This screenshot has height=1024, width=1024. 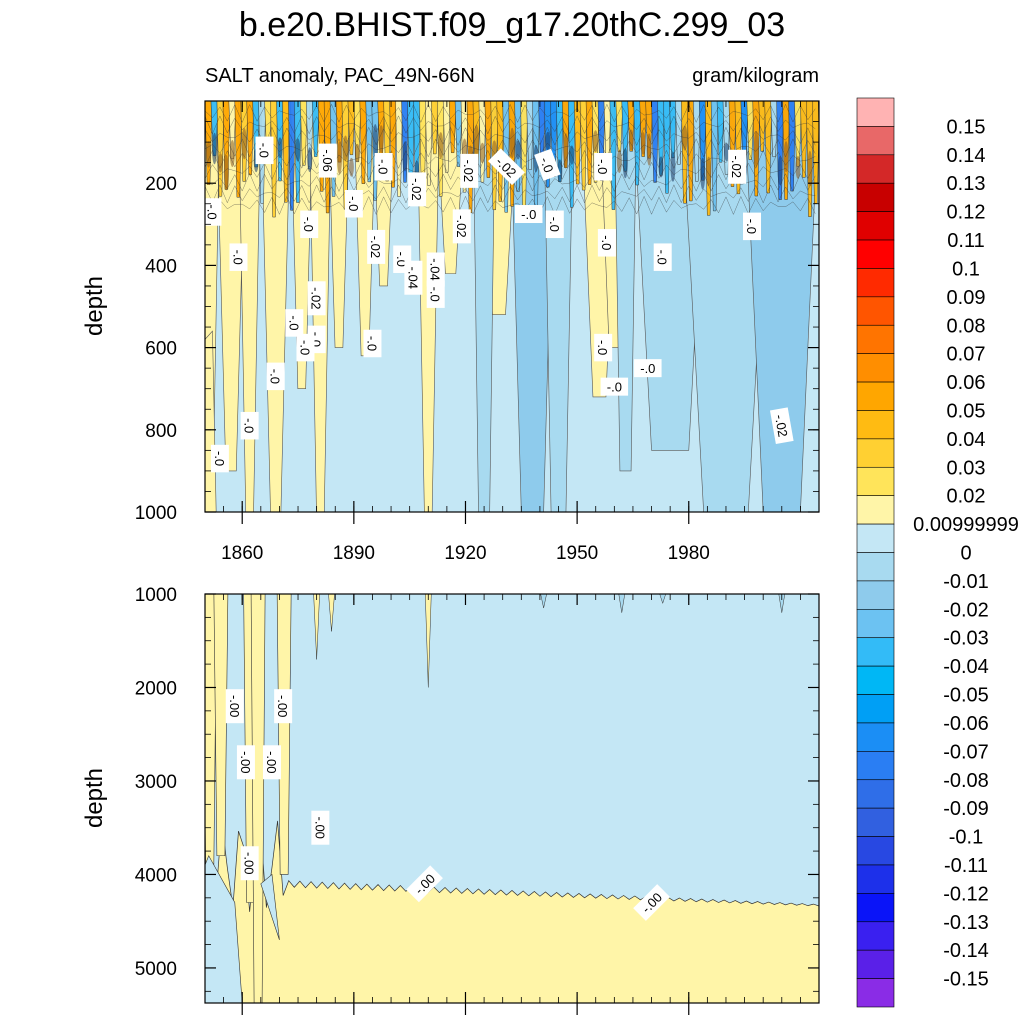 I want to click on y-tick-label: 800, so click(x=161, y=431).